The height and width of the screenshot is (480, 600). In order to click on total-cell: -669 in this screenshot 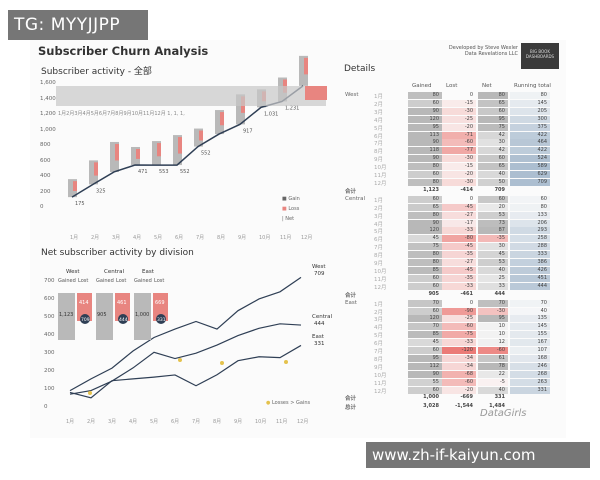, I will do `click(466, 397)`.